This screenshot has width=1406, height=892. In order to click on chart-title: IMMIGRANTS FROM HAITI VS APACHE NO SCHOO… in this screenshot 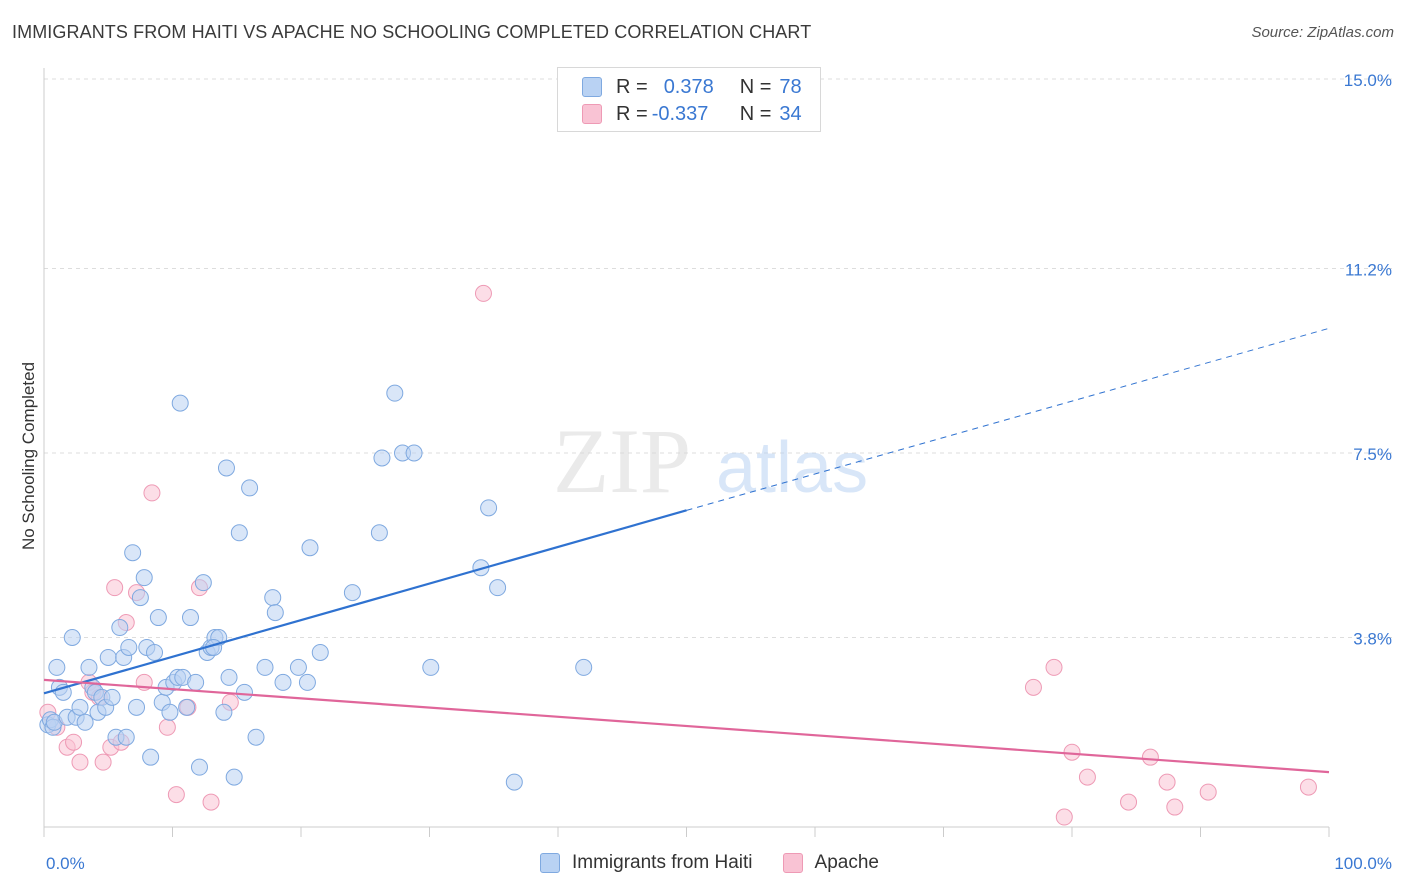, I will do `click(412, 32)`.